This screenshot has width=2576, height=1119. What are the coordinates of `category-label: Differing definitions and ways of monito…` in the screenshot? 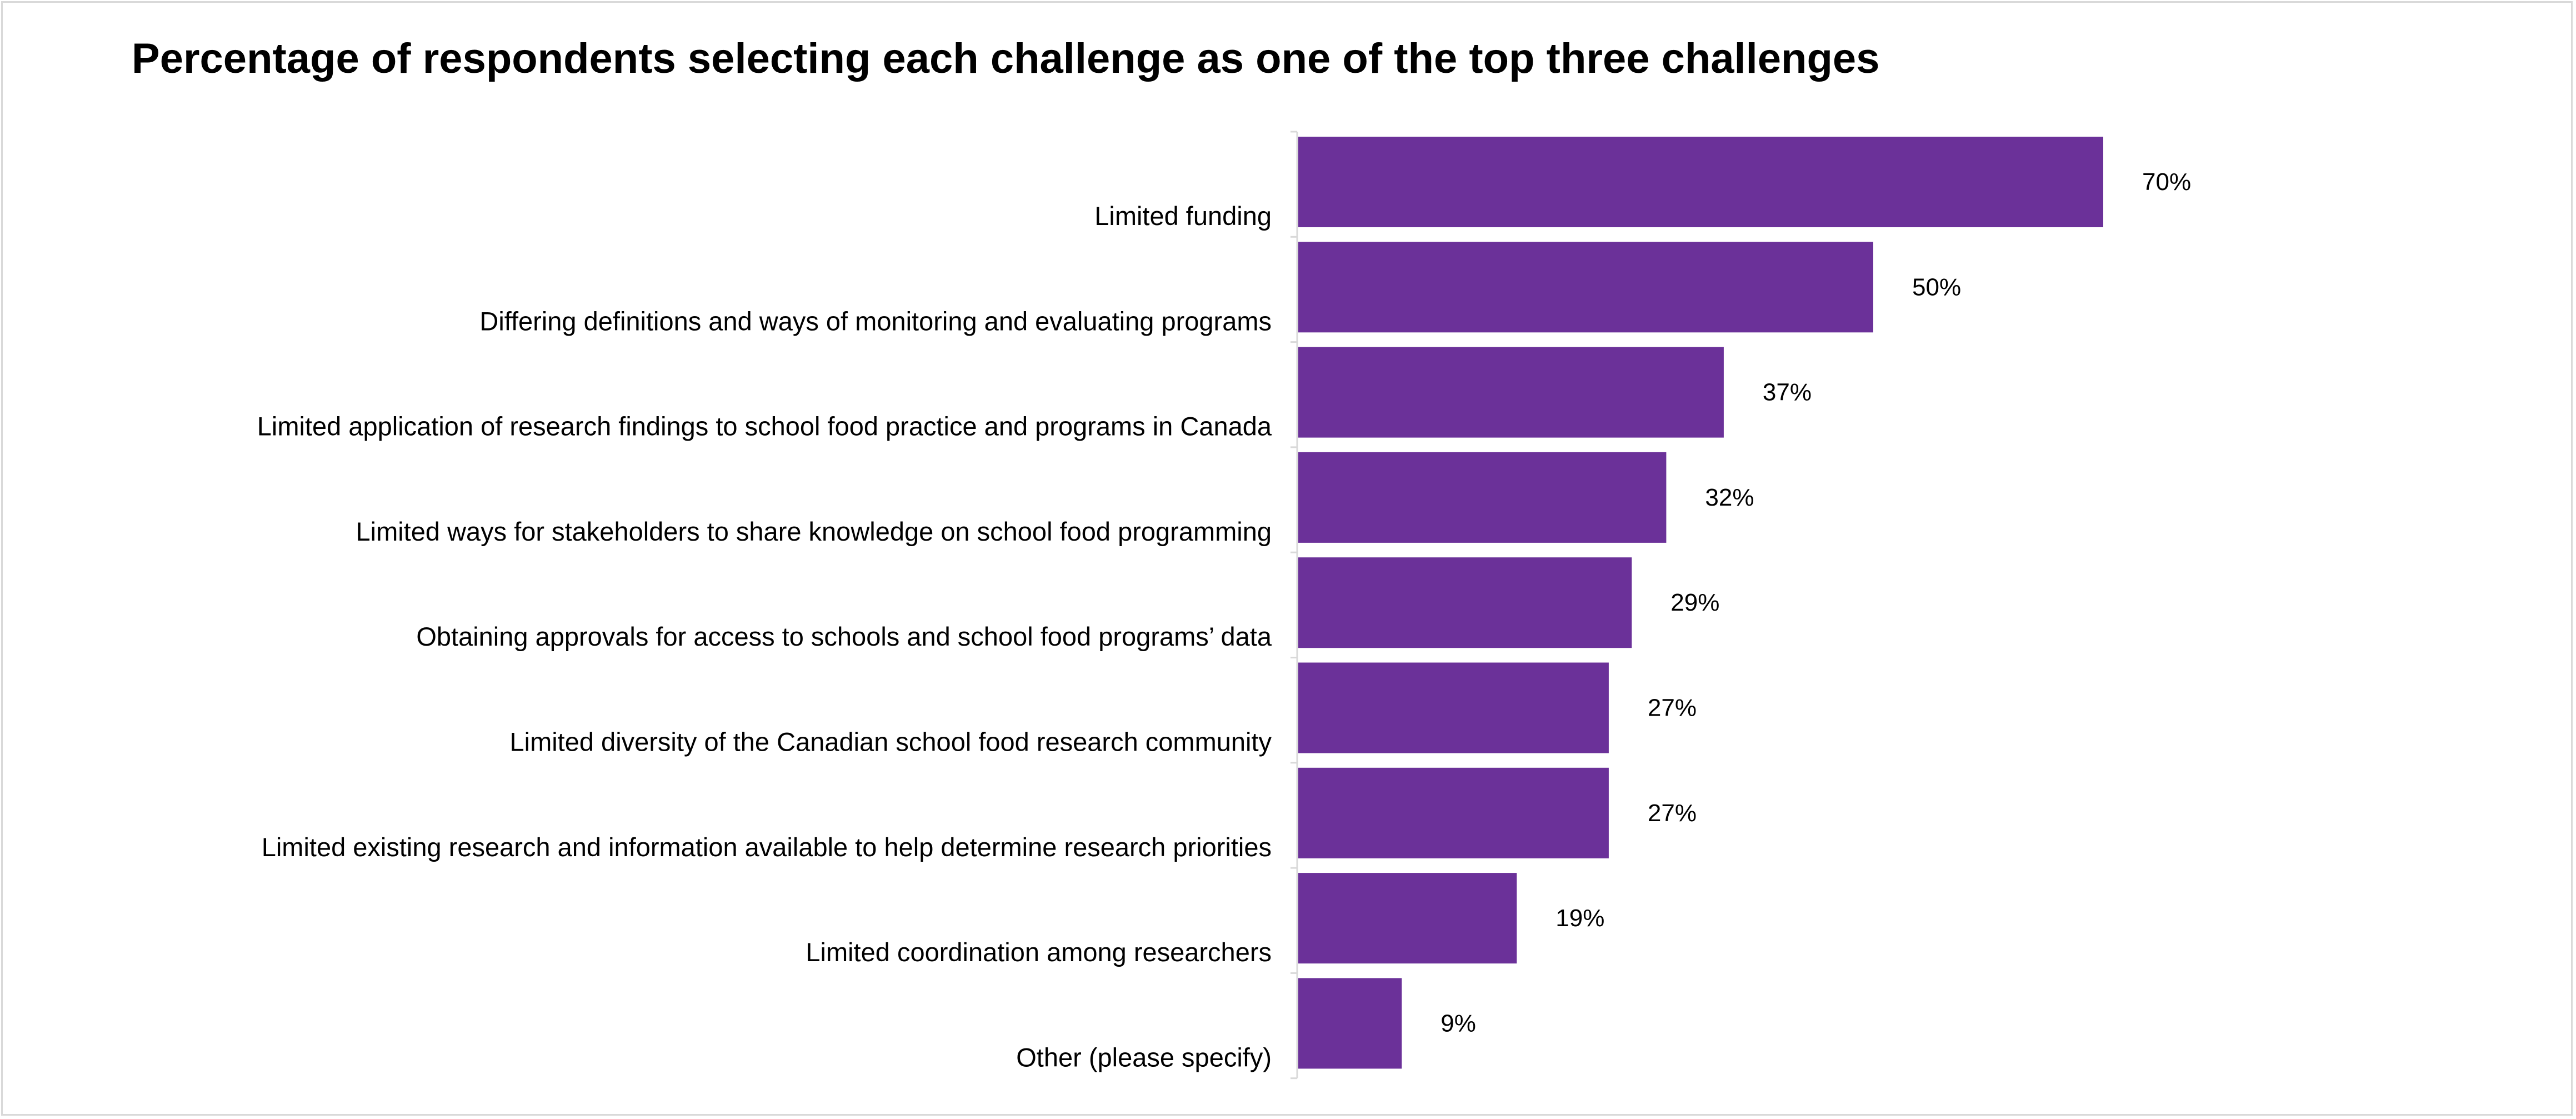 It's located at (876, 321).